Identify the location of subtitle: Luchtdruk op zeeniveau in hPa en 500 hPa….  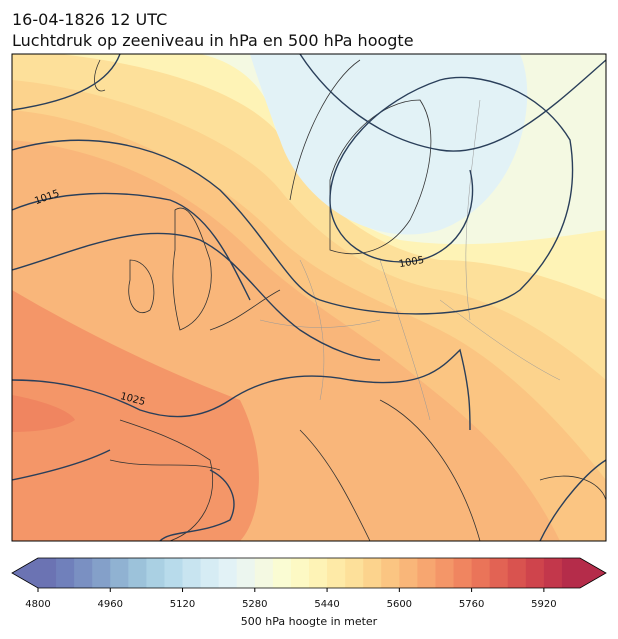
(213, 40).